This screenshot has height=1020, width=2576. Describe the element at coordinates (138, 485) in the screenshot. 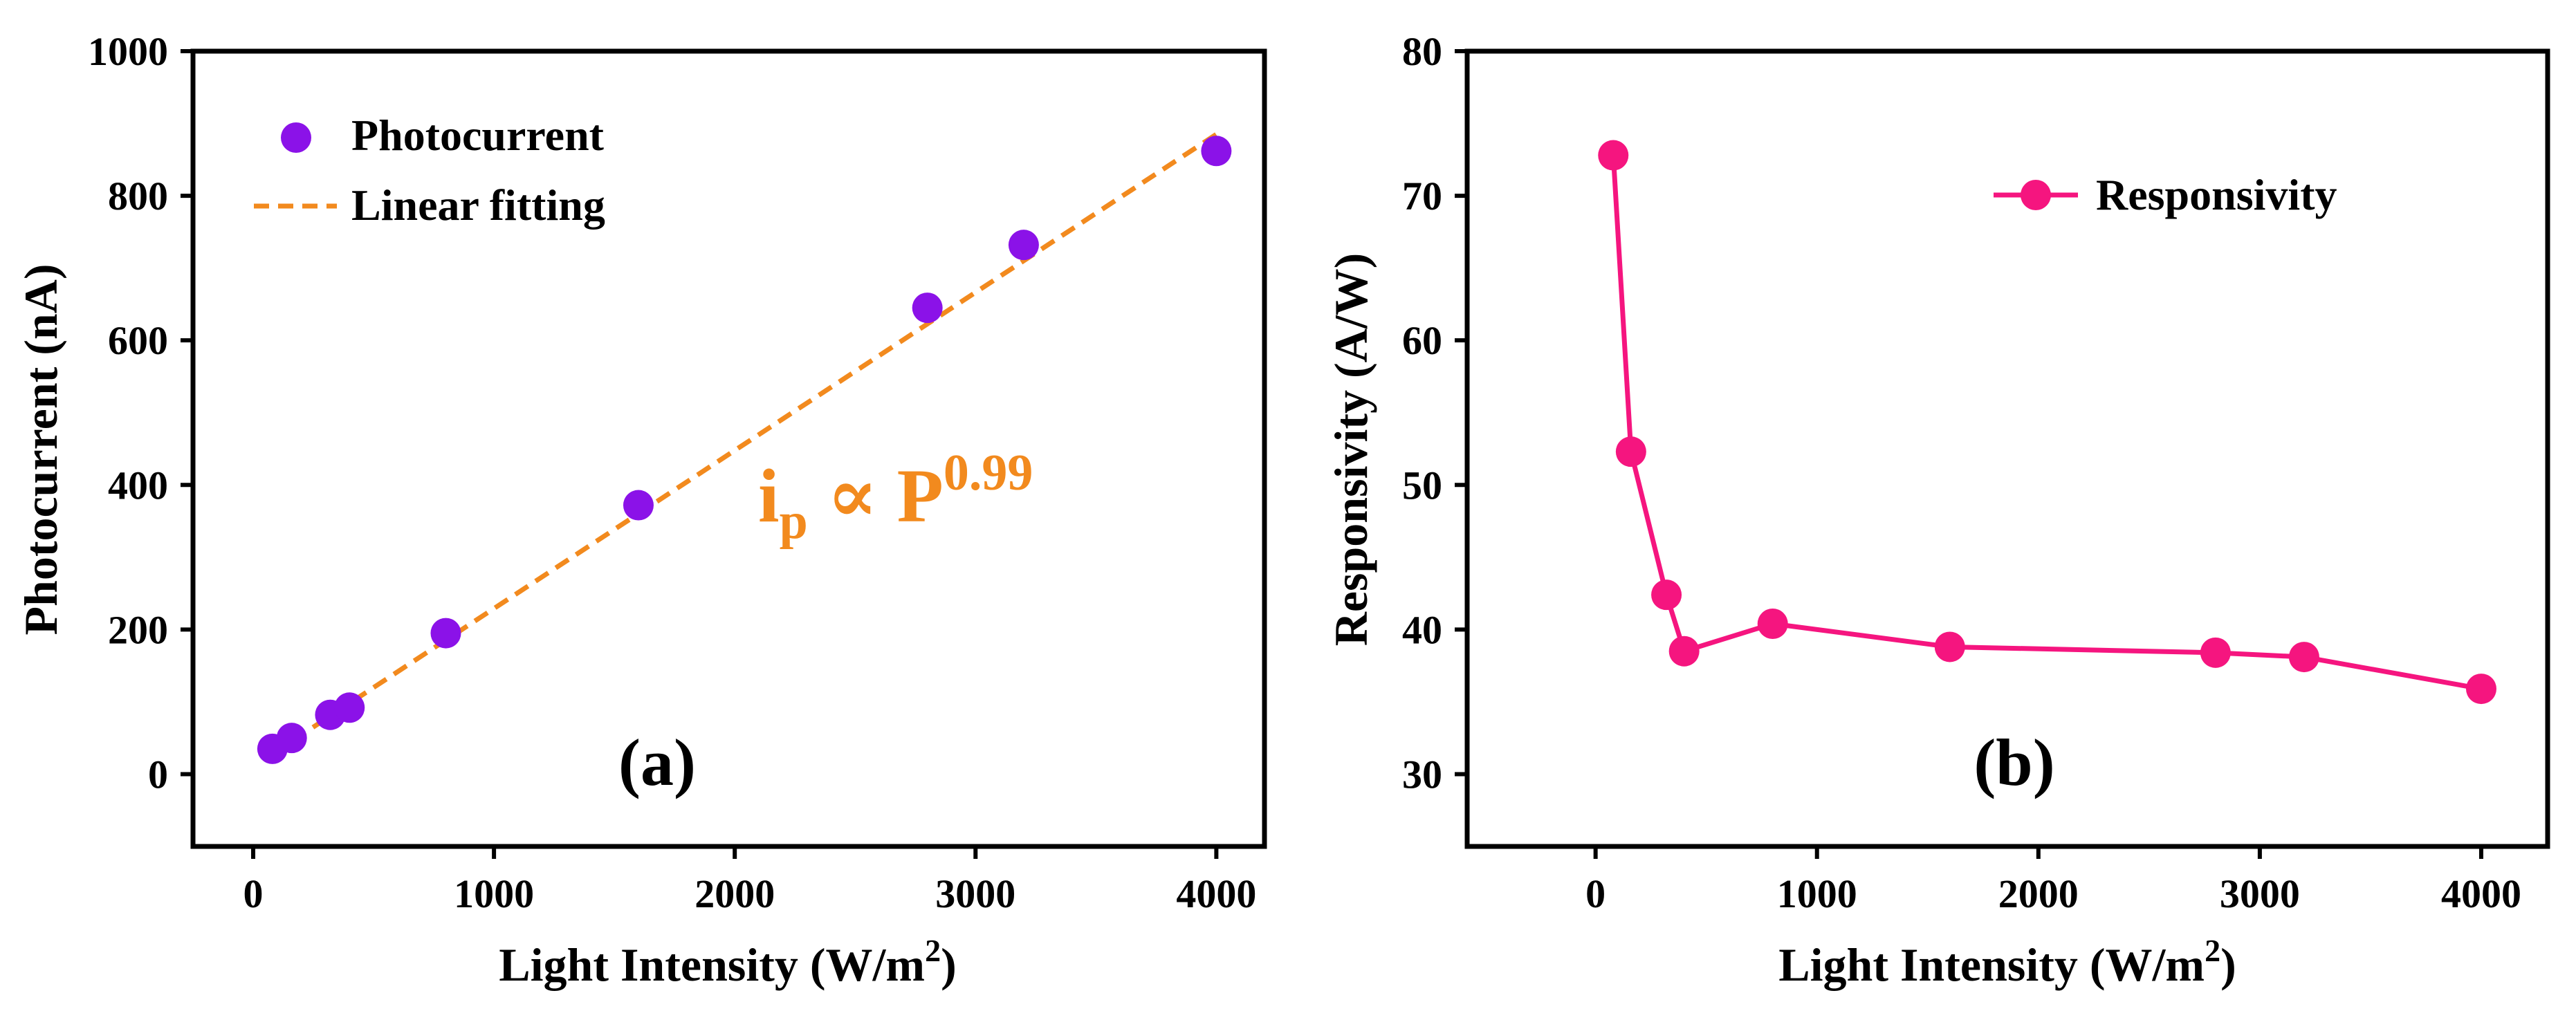

I see `panel-a-ytick-label: 400` at that location.